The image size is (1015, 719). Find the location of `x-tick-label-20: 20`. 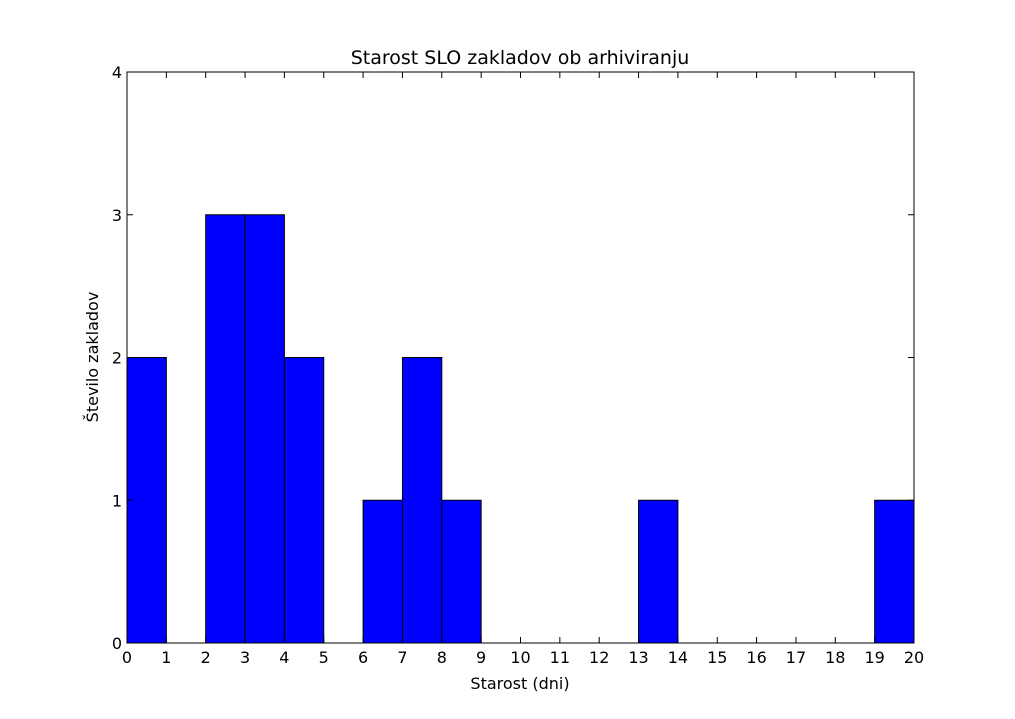

x-tick-label-20: 20 is located at coordinates (914, 657).